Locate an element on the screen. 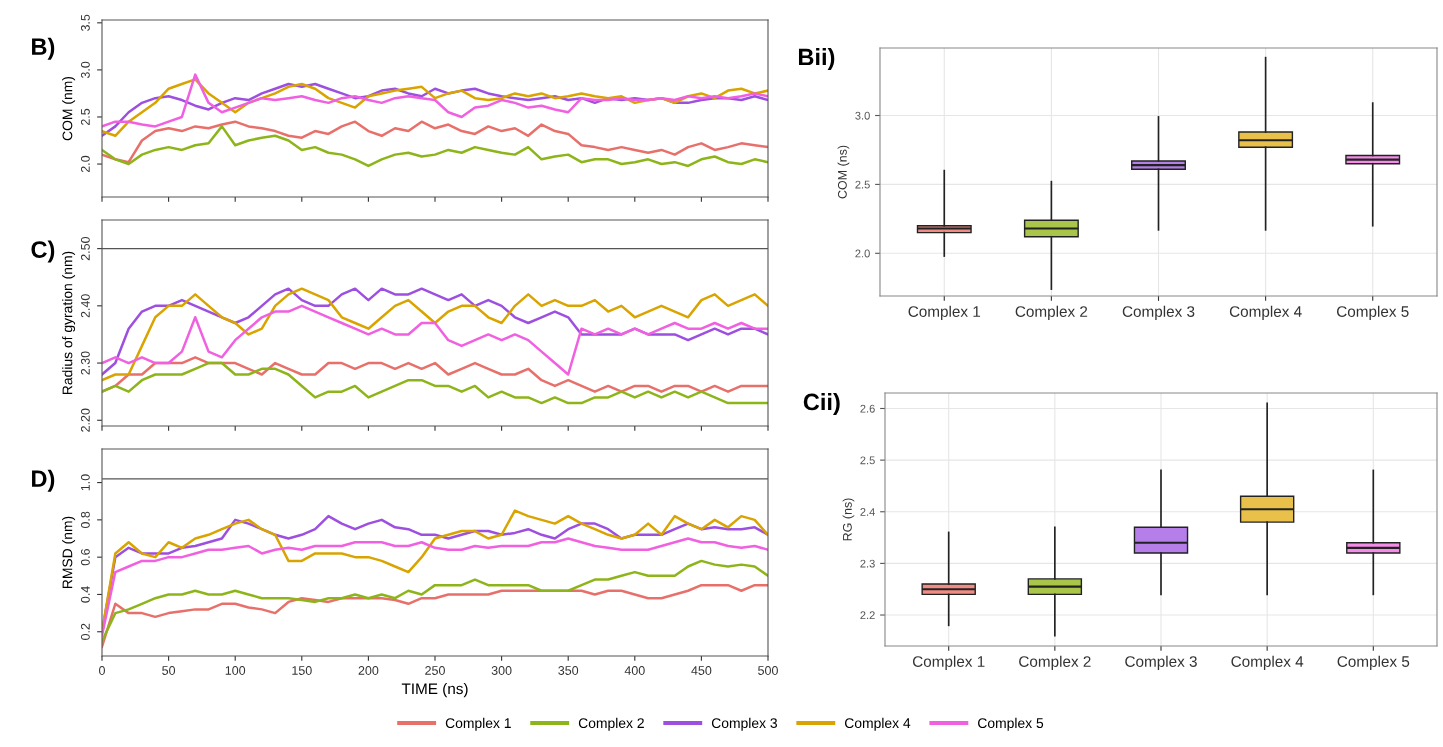 Image resolution: width=1443 pixels, height=747 pixels. chart-title: Cii) is located at coordinates (821, 404).